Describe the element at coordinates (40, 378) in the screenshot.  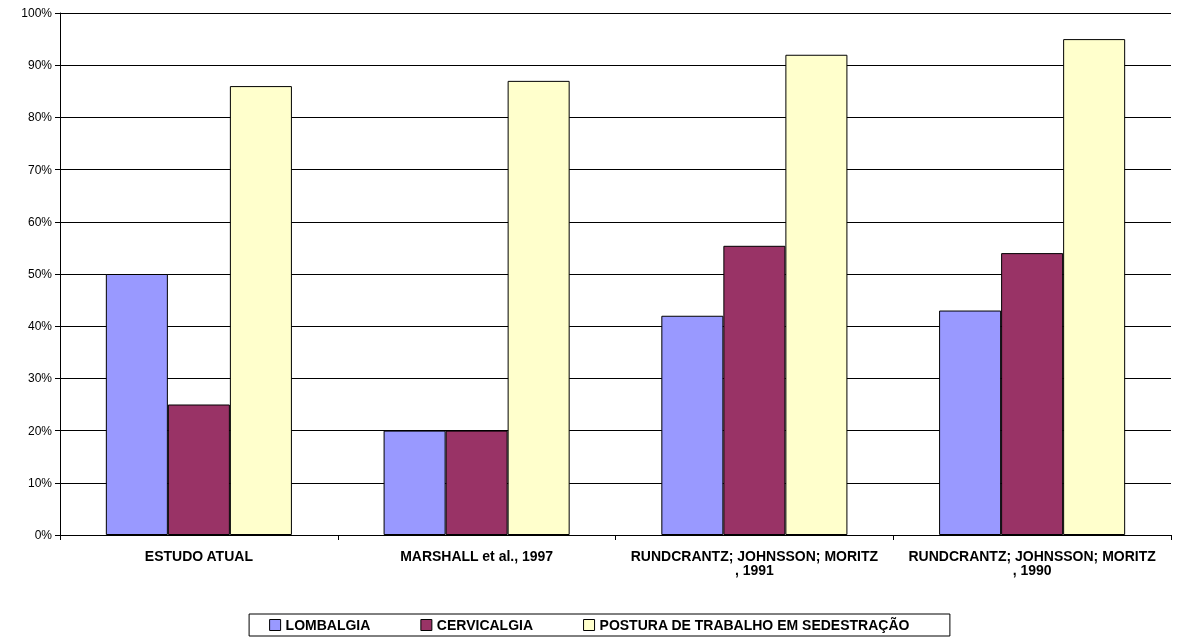
I see `y-tick-label: 30%` at that location.